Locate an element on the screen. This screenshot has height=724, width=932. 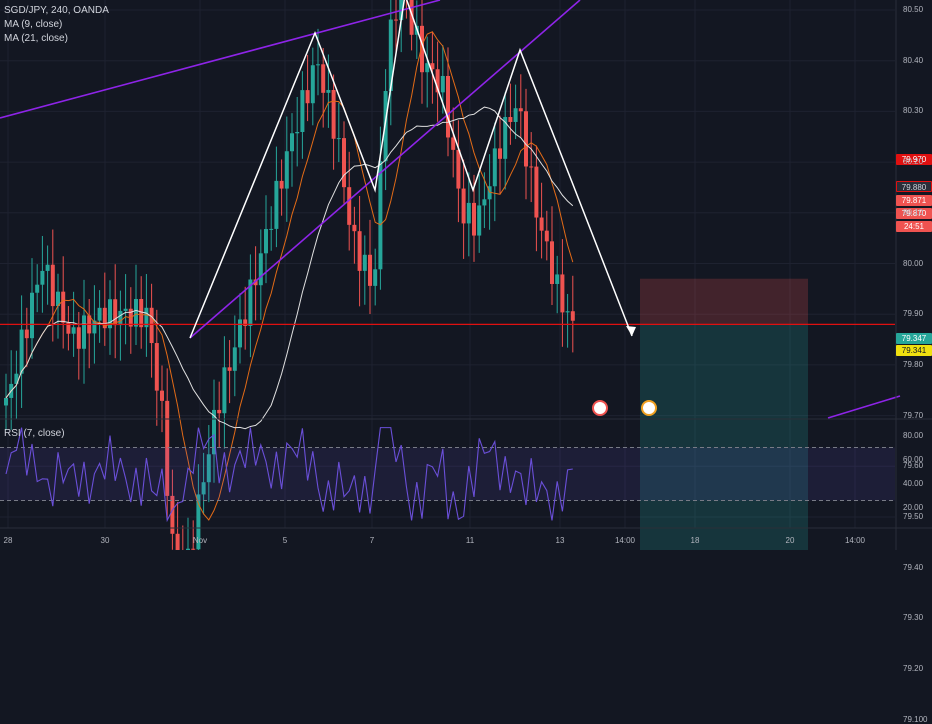
price-tick-label: 80.40 is located at coordinates (913, 60).